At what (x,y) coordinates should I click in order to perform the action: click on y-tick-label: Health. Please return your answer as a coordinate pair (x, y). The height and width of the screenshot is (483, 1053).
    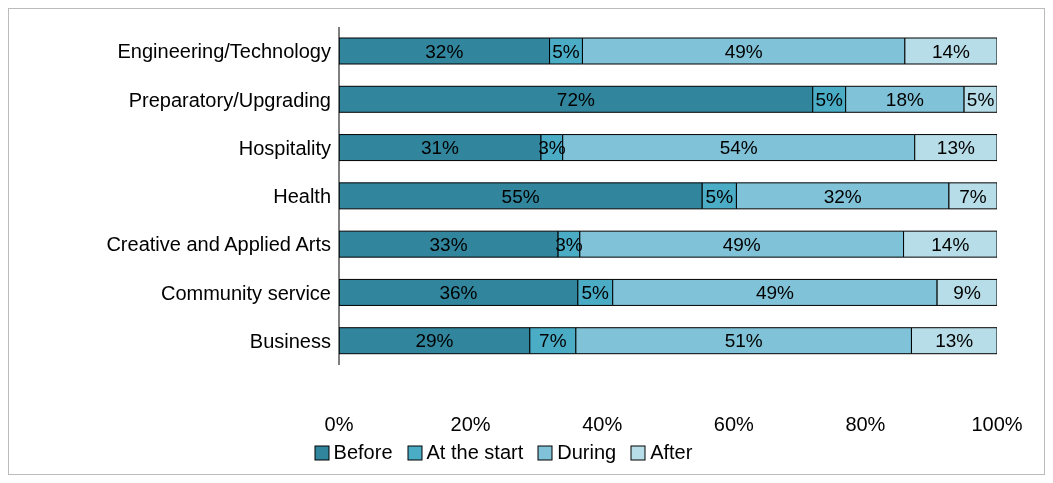
    Looking at the image, I should click on (302, 196).